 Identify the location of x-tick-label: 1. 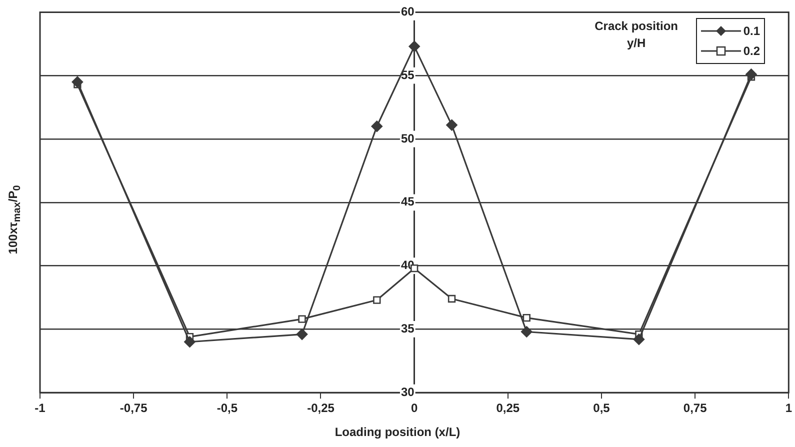
(788, 408).